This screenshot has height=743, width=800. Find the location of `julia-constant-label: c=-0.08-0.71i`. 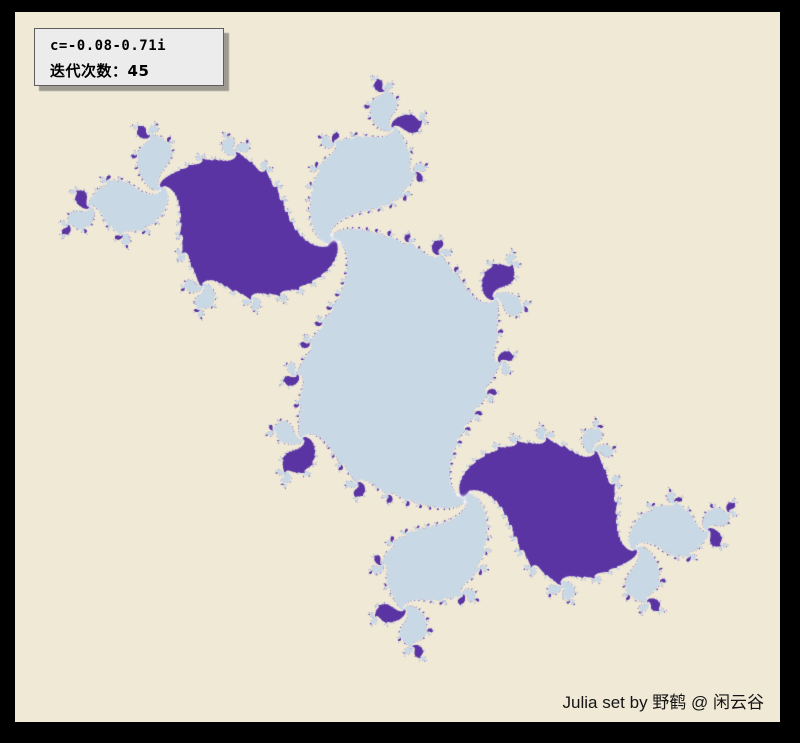

julia-constant-label: c=-0.08-0.71i is located at coordinates (108, 46).